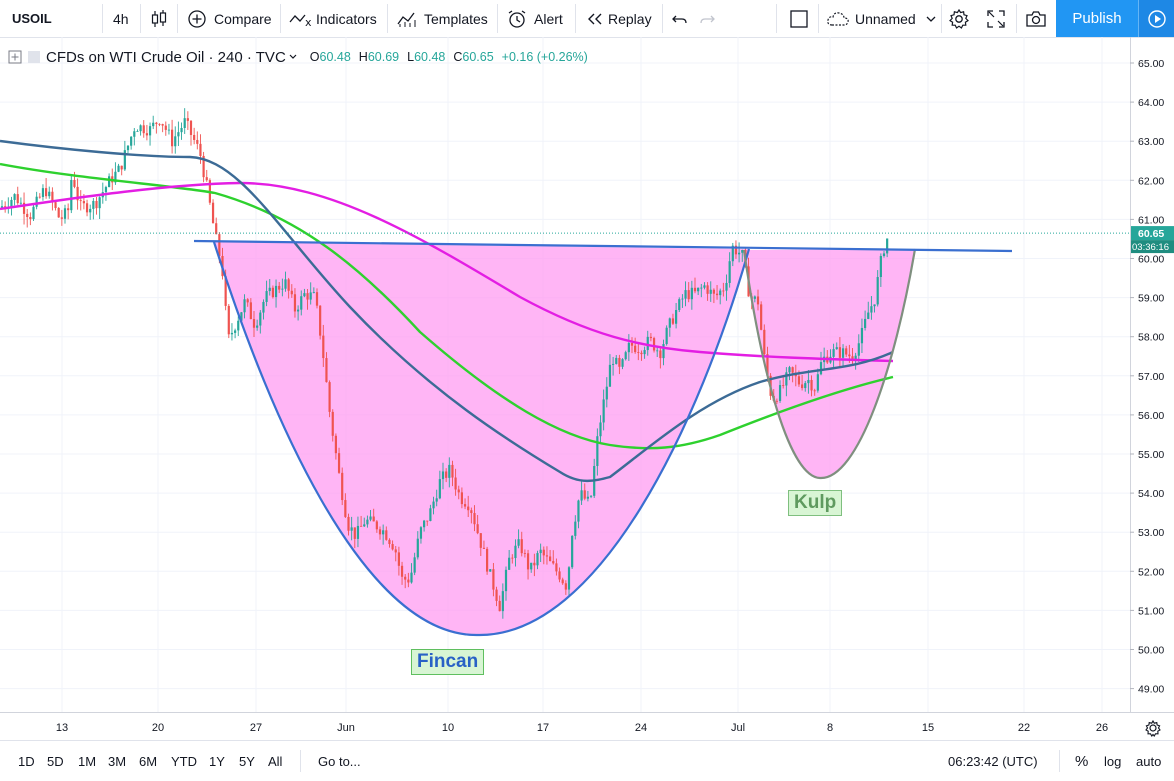  Describe the element at coordinates (1151, 338) in the screenshot. I see `price-axis-label: 58.00` at that location.